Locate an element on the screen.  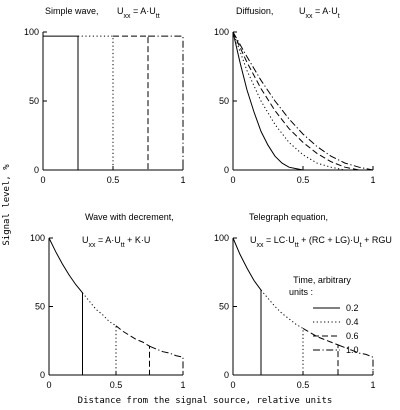
panel-equation: Uxx = A·Utt is located at coordinates (138, 13).